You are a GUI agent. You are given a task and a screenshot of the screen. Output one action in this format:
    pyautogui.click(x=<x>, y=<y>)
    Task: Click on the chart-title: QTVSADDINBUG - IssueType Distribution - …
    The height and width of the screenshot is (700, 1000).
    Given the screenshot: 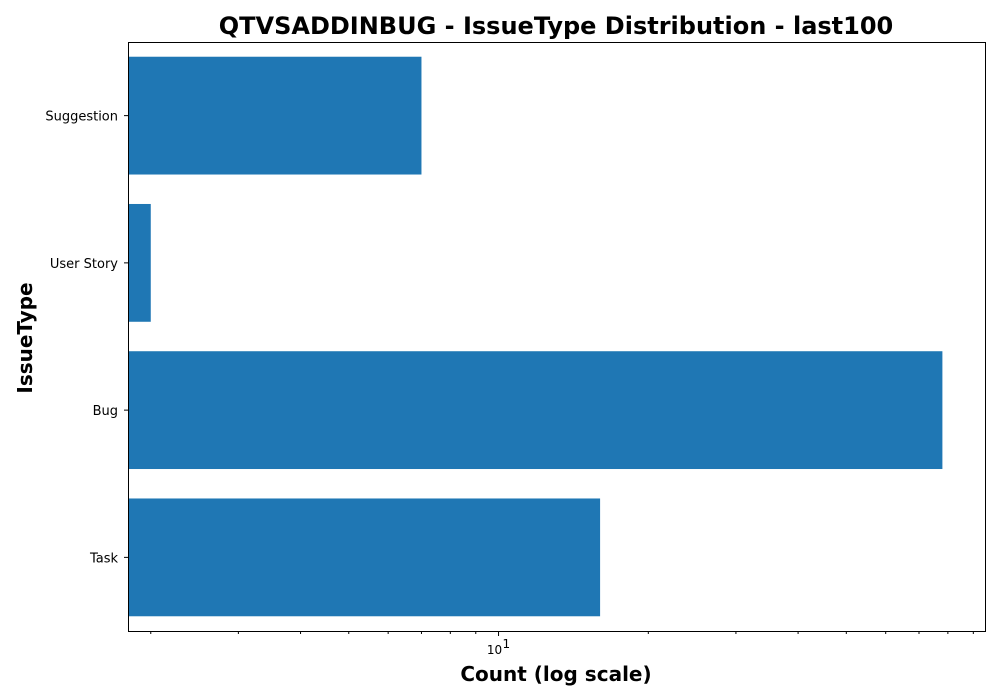 What is the action you would take?
    pyautogui.click(x=556, y=26)
    